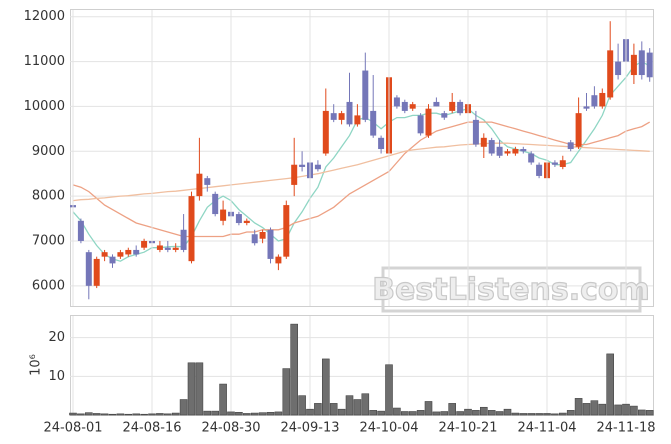 This screenshot has height=444, width=671. Describe the element at coordinates (56, 337) in the screenshot. I see `y-tick-label: 20` at that location.